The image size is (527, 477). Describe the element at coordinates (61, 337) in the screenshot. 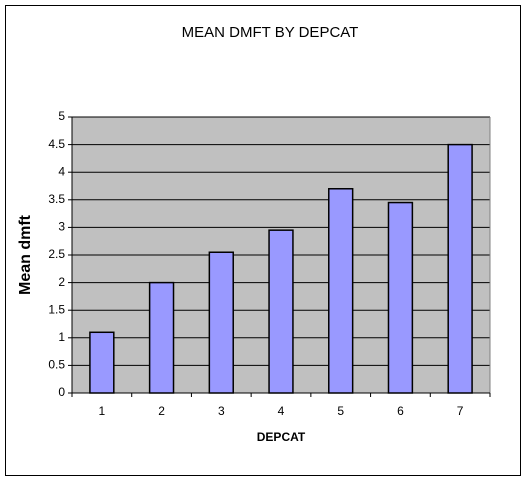

I see `y-tick-label: 1` at that location.